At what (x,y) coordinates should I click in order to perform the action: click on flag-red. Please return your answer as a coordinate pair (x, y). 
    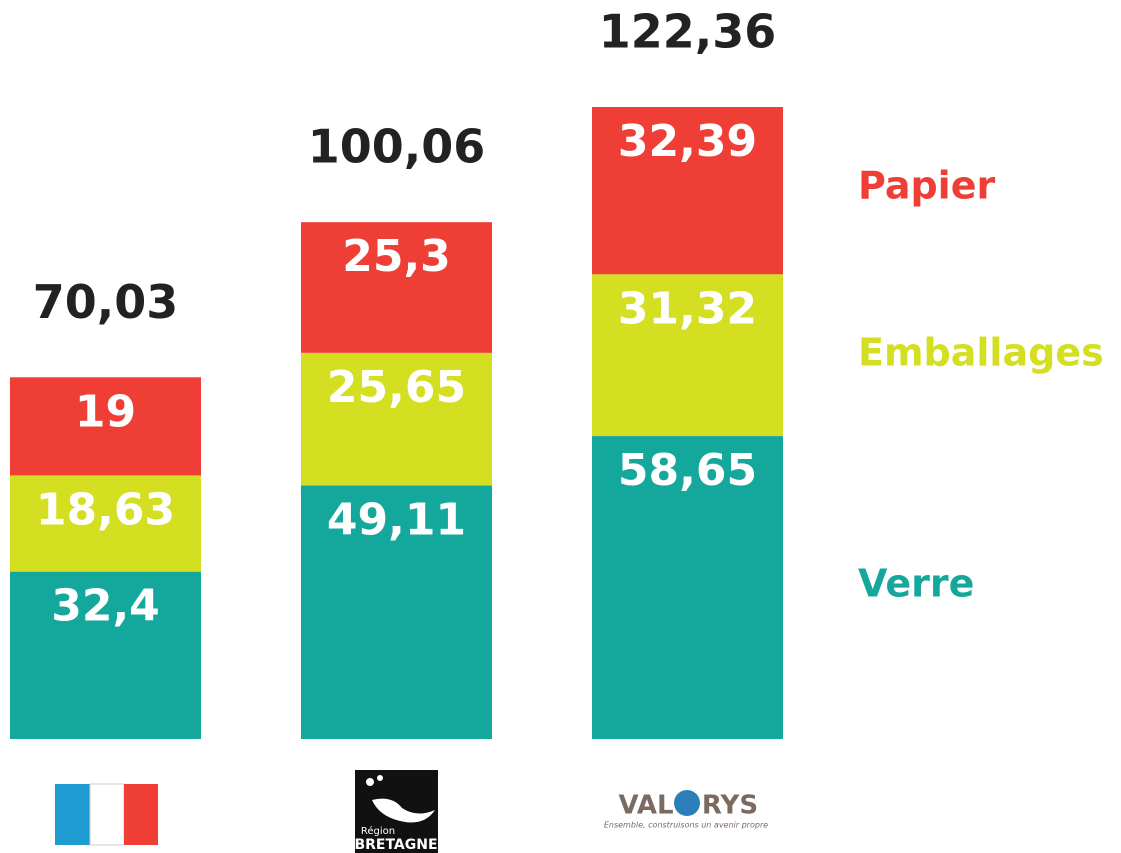
    Looking at the image, I should click on (141, 814).